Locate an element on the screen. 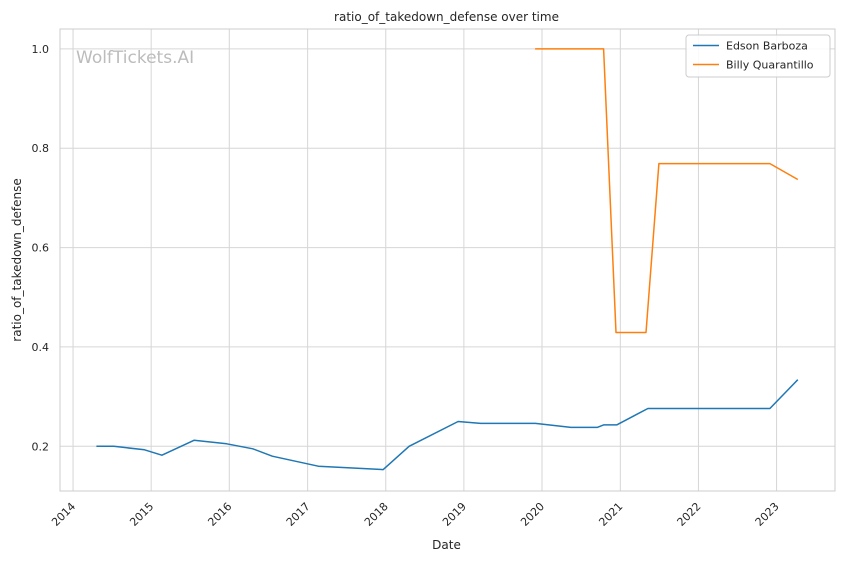 The height and width of the screenshot is (565, 844). legend: Edson Barboza Billy Quarantillo is located at coordinates (758, 56).